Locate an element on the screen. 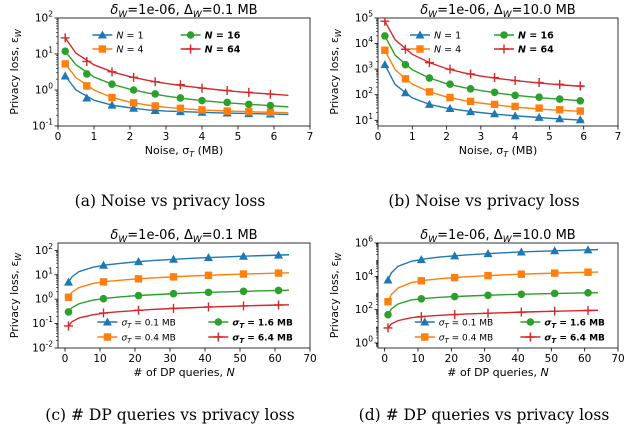 This screenshot has height=437, width=631. chart-legend: N = 1N = 4N = 16N = 64 is located at coordinates (166, 43).